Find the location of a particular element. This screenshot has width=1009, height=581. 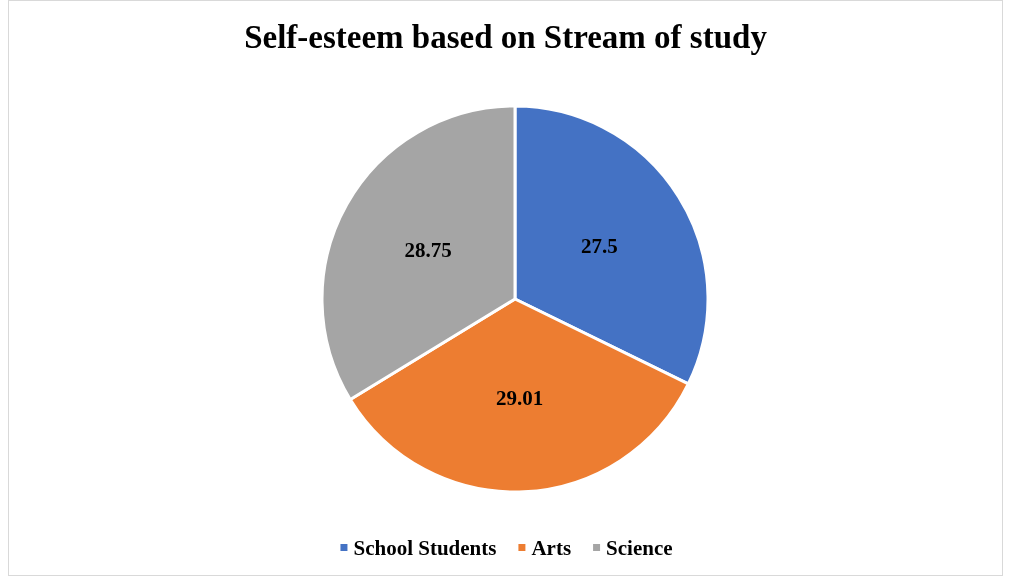

legend-label: School Students is located at coordinates (425, 547).